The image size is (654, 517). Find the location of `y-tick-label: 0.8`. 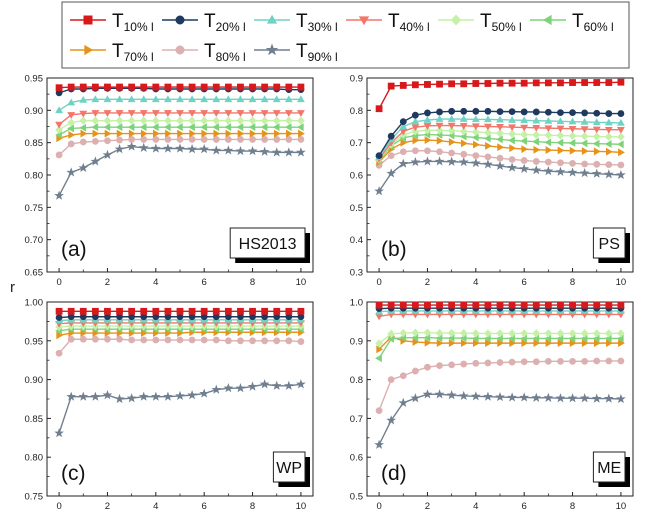

y-tick-label: 0.8 is located at coordinates (356, 380).